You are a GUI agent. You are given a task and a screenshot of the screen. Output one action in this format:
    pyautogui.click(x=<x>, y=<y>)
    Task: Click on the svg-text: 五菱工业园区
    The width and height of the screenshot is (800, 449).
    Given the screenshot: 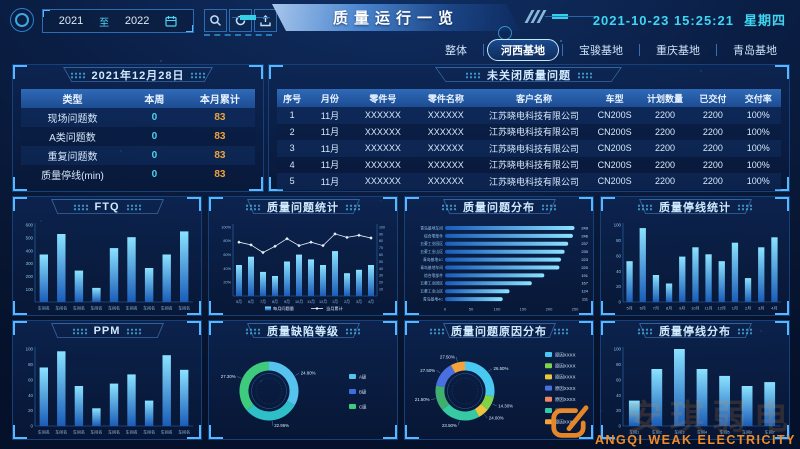 What is the action you would take?
    pyautogui.click(x=431, y=243)
    